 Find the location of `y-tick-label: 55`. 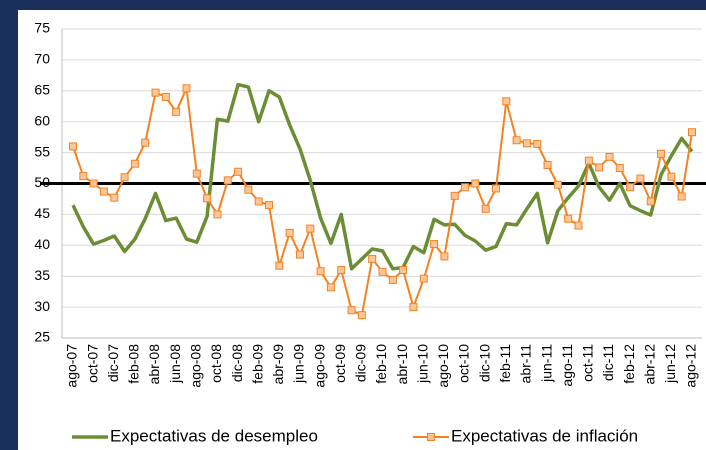

y-tick-label: 55 is located at coordinates (42, 151).